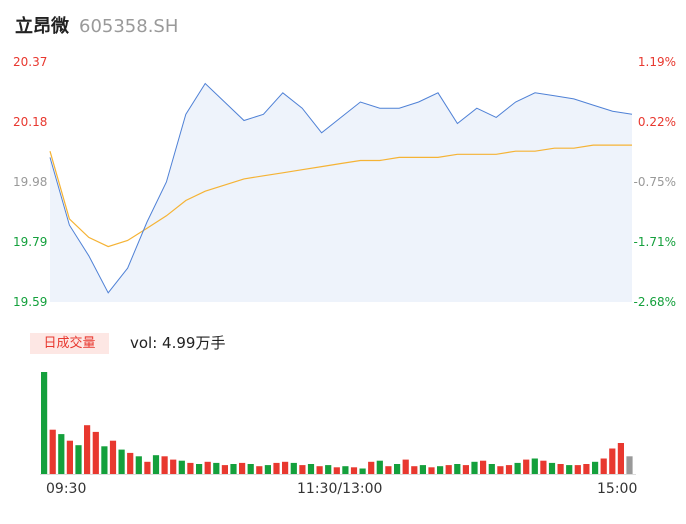 Image resolution: width=686 pixels, height=524 pixels. I want to click on y-left-label: 20.18, so click(30, 122).